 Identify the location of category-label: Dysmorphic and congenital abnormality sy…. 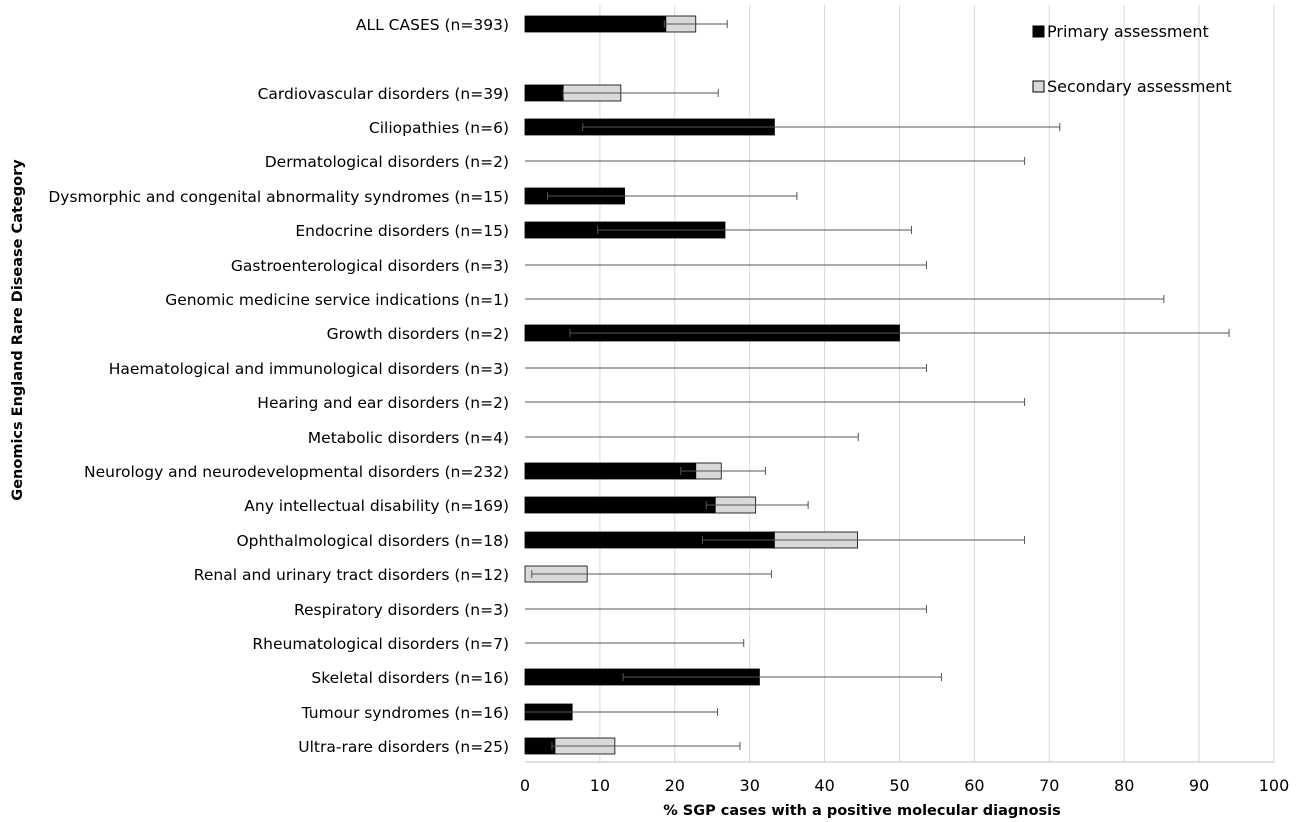
(278, 197).